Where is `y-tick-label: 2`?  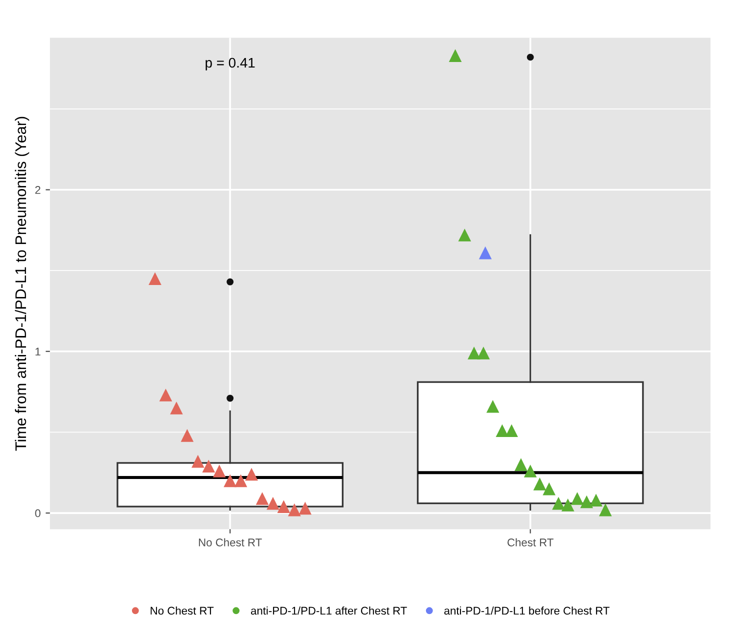
y-tick-label: 2 is located at coordinates (37, 190).